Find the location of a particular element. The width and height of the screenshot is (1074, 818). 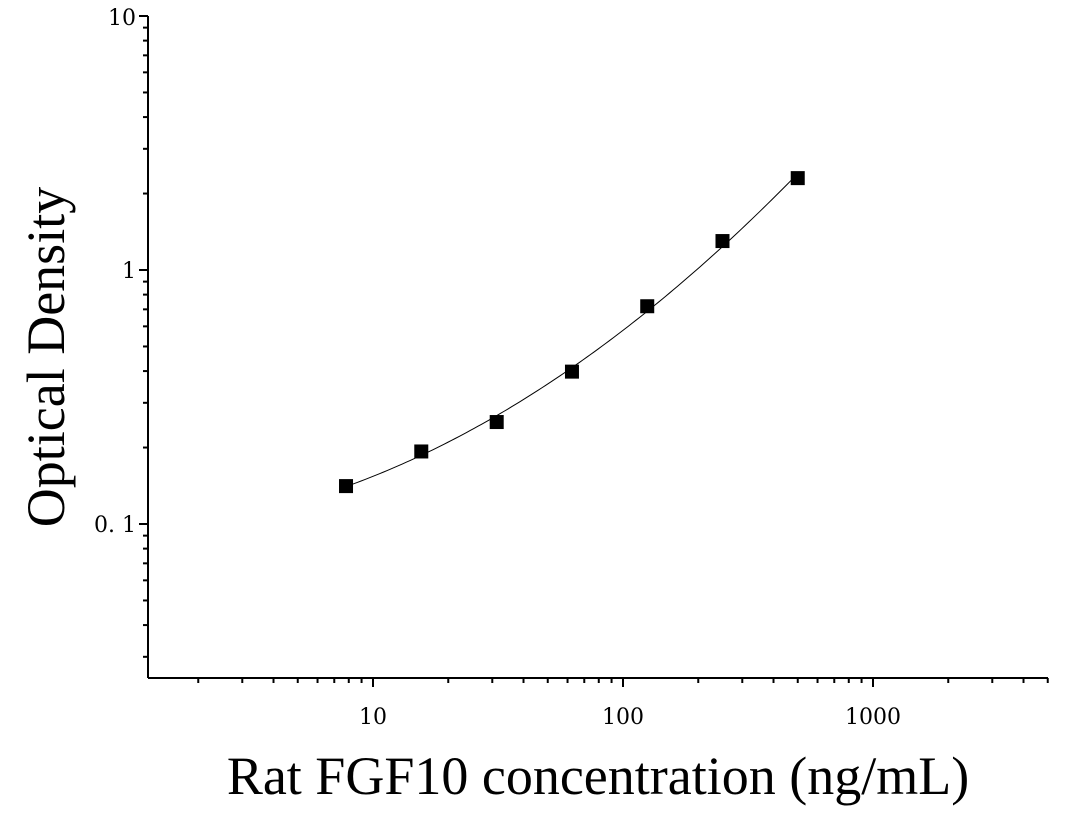

x-ticks is located at coordinates (623, 682).